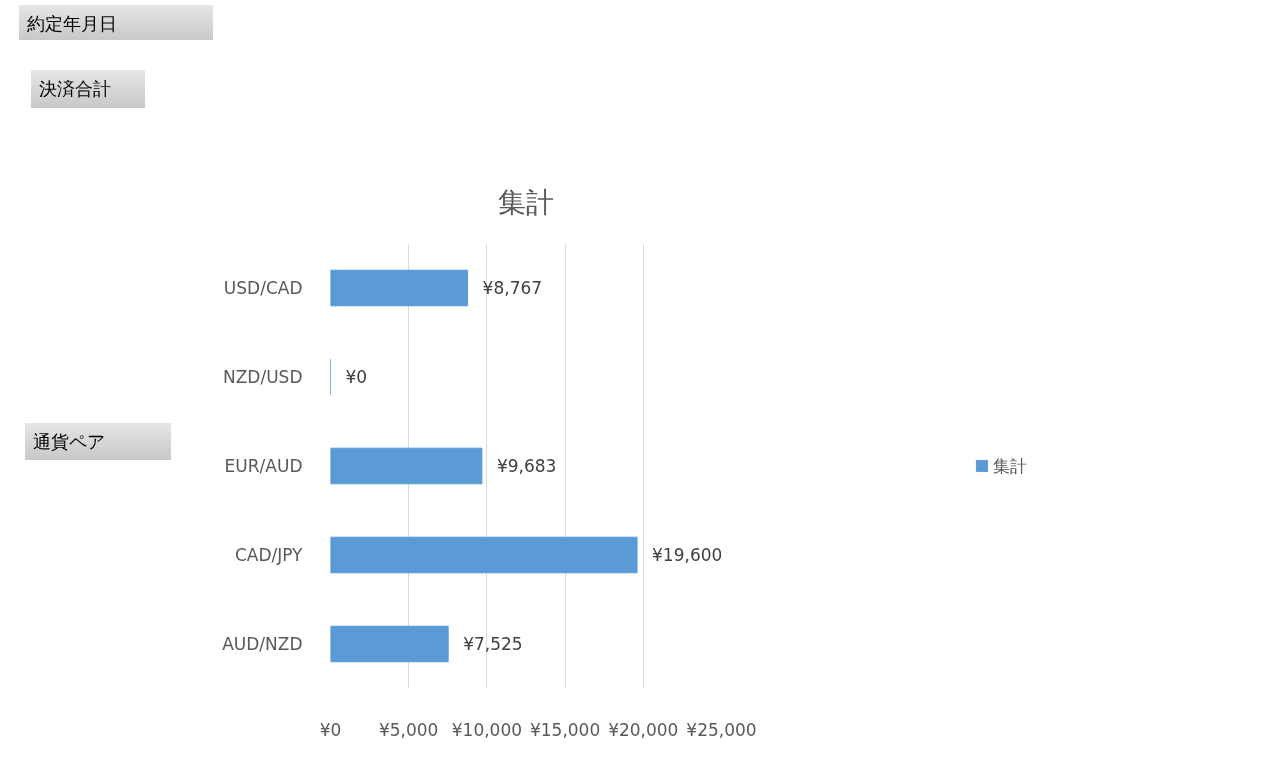 The width and height of the screenshot is (1280, 772). Describe the element at coordinates (269, 555) in the screenshot. I see `y-tick-label: CAD/JPY` at that location.